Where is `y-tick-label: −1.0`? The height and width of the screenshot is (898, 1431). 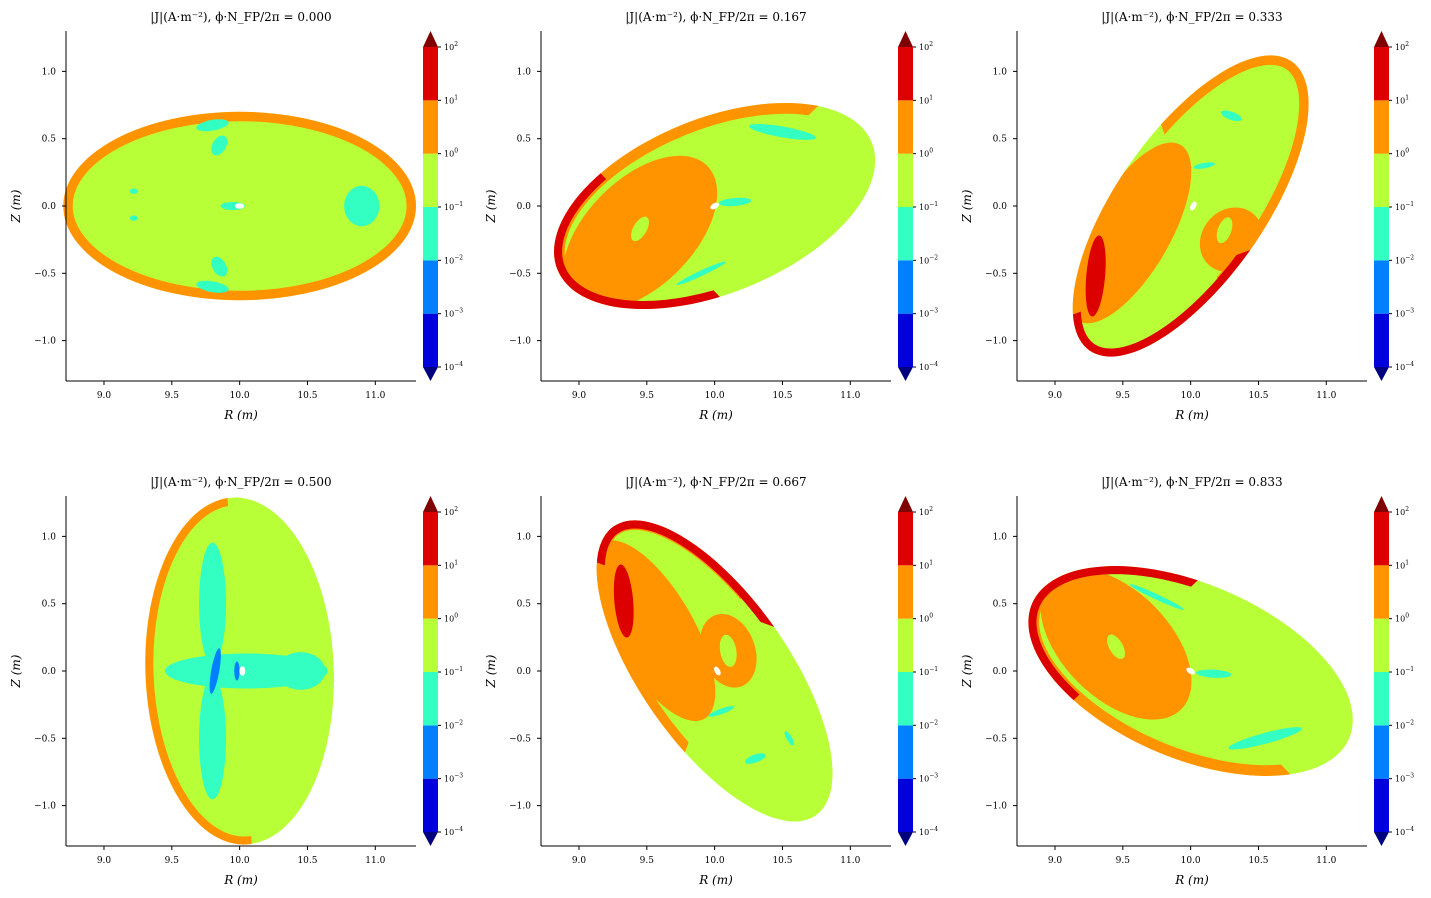 y-tick-label: −1.0 is located at coordinates (520, 342).